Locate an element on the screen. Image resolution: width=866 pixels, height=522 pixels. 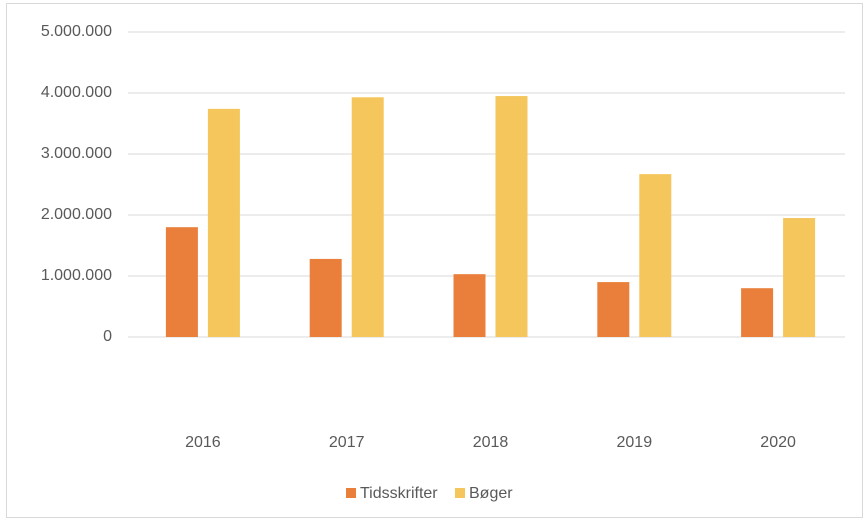
legend-label: Bøger is located at coordinates (491, 493).